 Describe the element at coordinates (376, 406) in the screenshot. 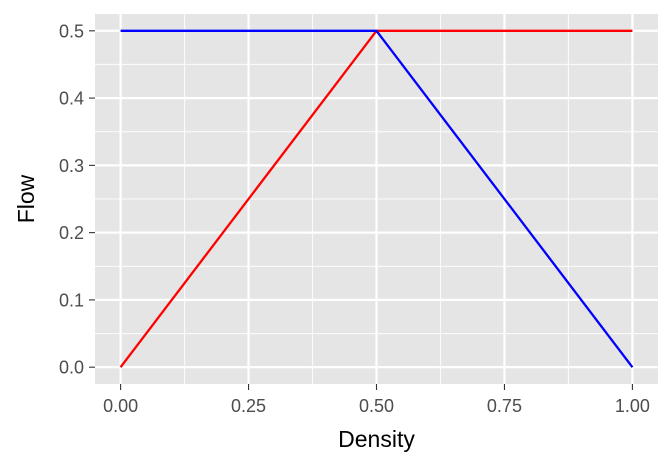

I see `x-tick-label: 0.50` at that location.